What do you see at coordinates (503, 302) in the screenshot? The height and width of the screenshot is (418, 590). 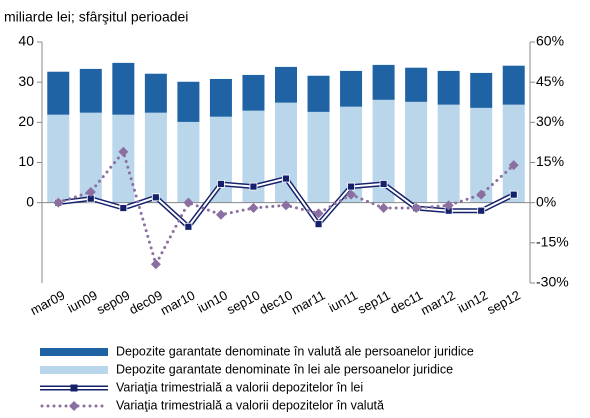 I see `x-tick-label: sep12` at bounding box center [503, 302].